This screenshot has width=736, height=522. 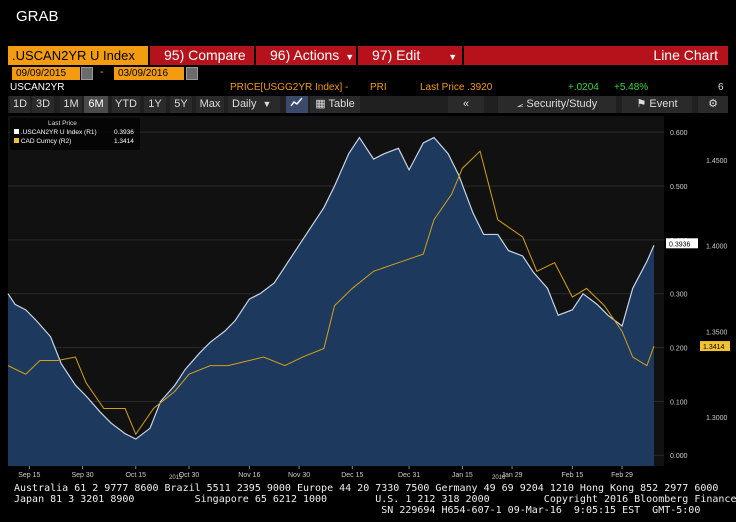 I want to click on x-tick-label: Dec 31, so click(x=409, y=475).